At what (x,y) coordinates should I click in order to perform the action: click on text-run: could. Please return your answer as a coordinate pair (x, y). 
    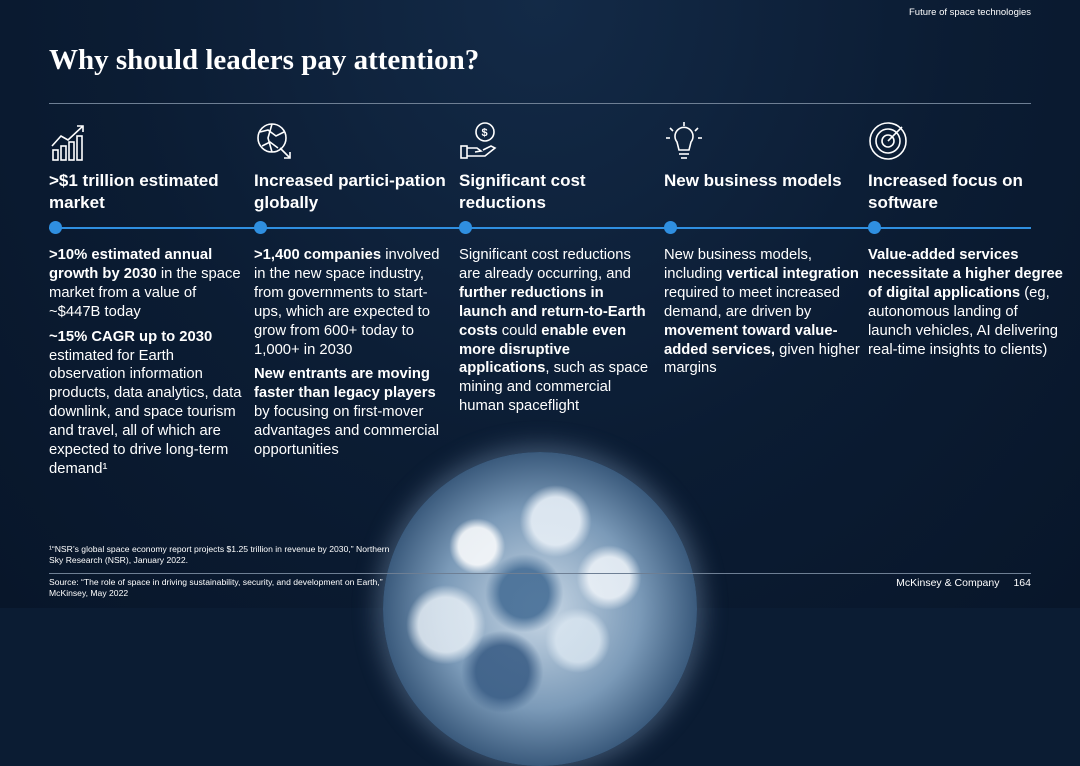
    Looking at the image, I should click on (519, 330).